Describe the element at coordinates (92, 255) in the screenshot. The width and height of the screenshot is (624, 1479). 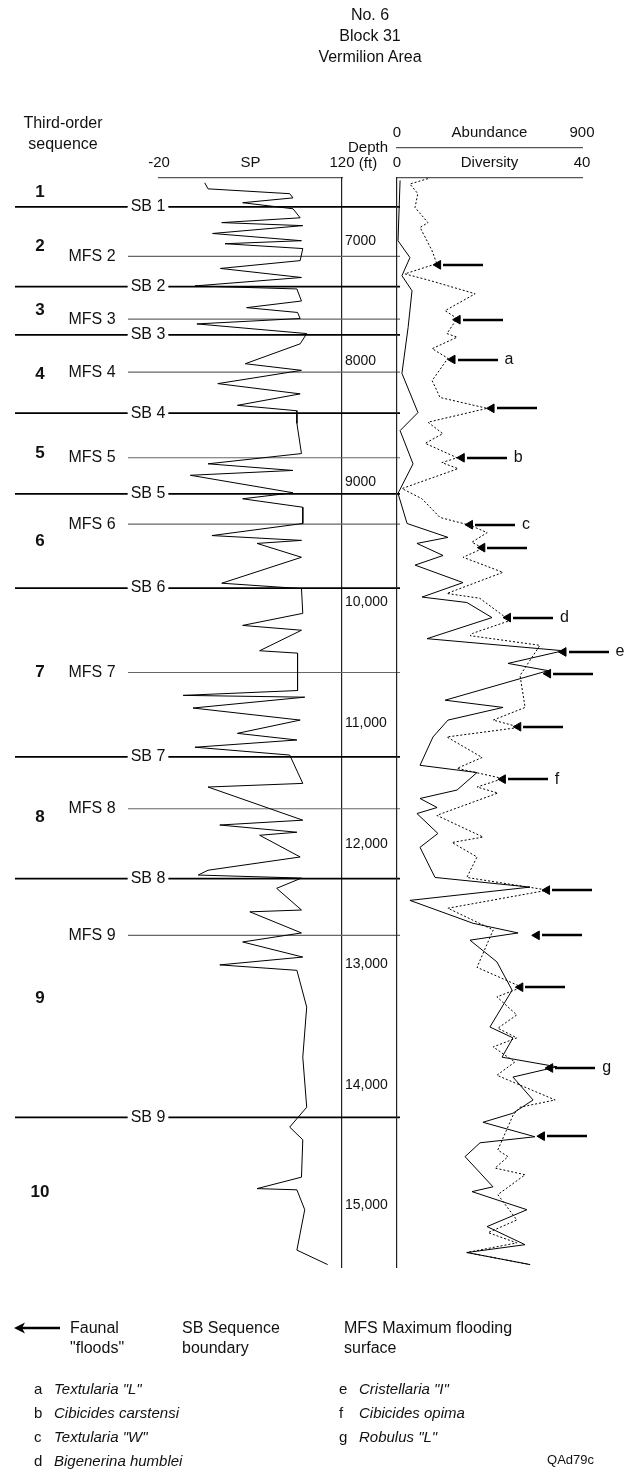
I see `ref-line-label: MFS 2` at that location.